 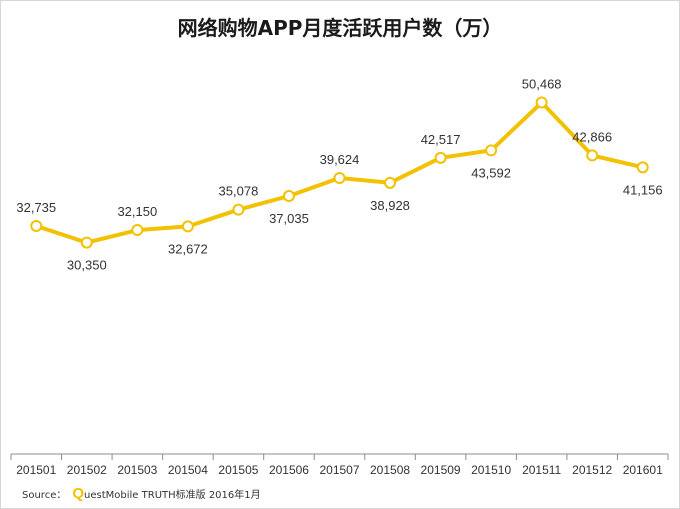 I want to click on data-label: 42,866, so click(x=592, y=136).